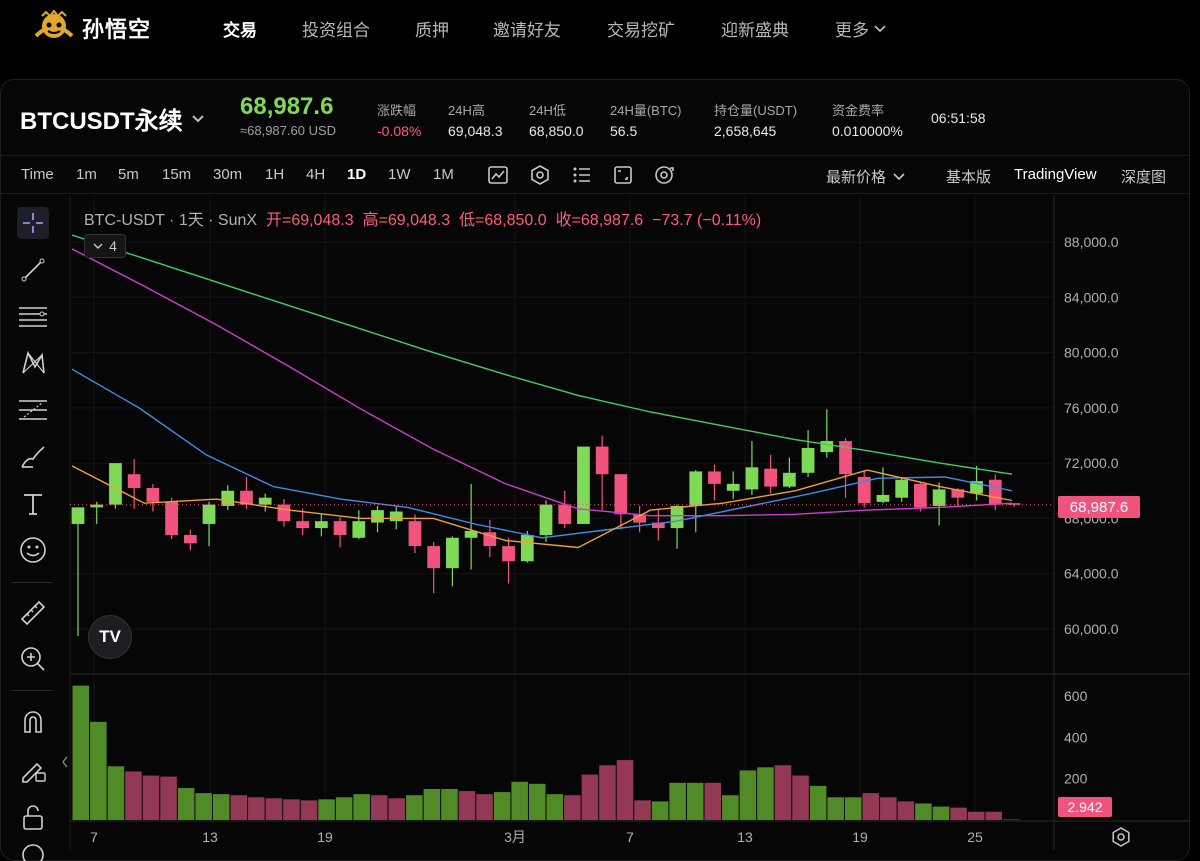 This screenshot has height=861, width=1200. I want to click on divider, so click(32, 690).